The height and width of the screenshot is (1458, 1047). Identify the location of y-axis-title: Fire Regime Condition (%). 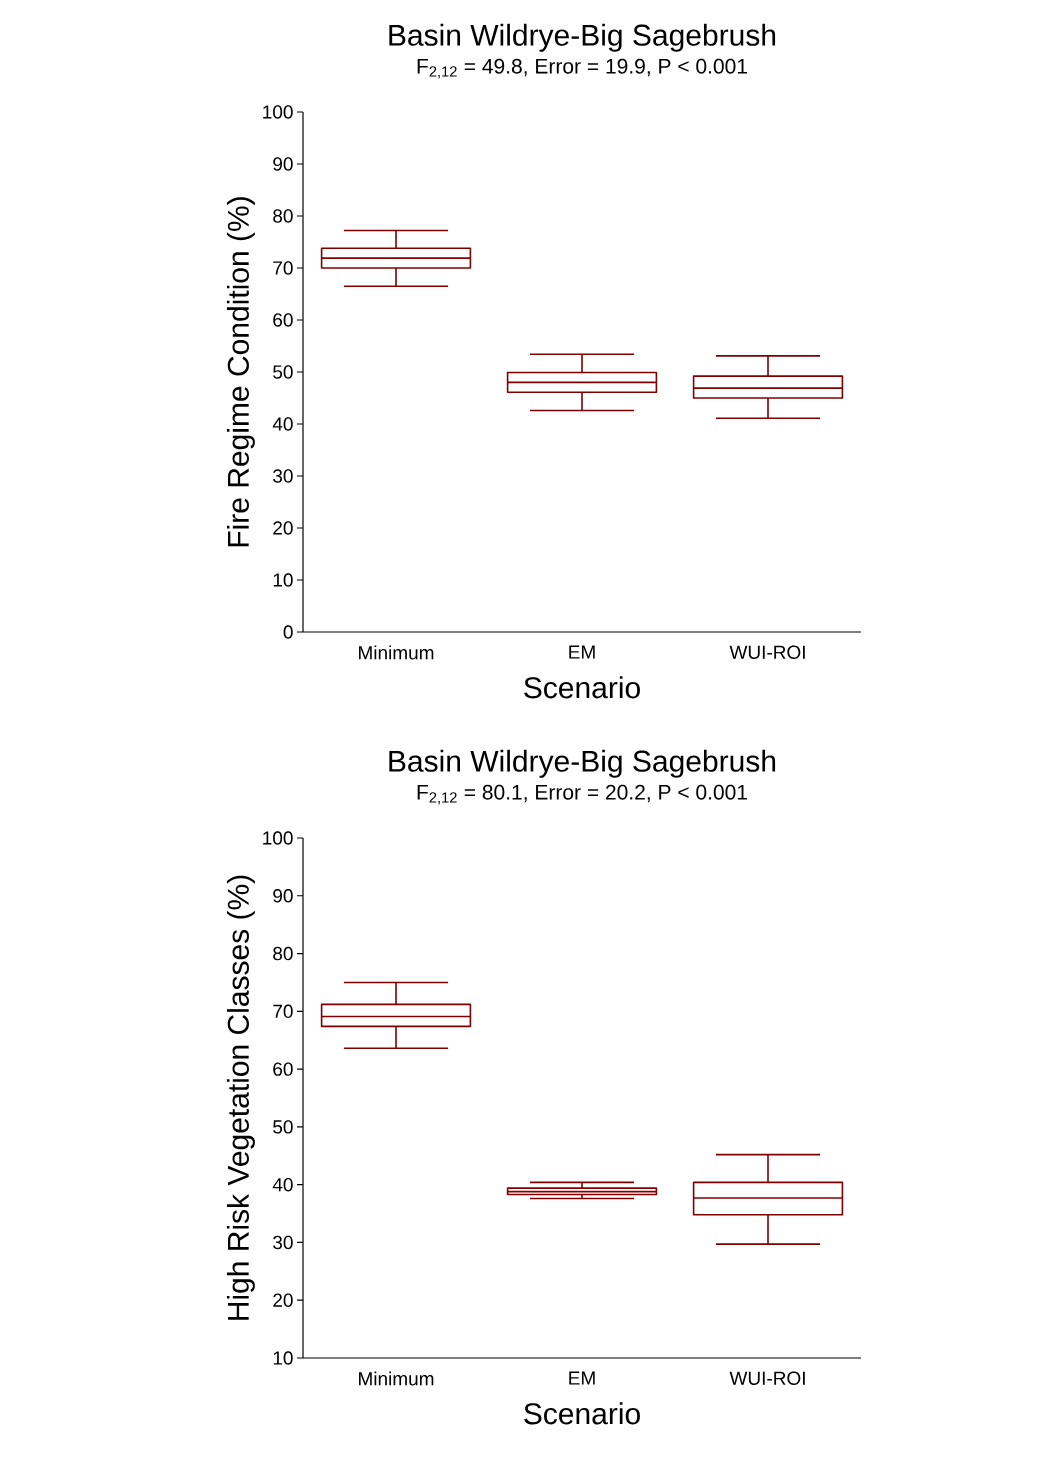
(240, 372).